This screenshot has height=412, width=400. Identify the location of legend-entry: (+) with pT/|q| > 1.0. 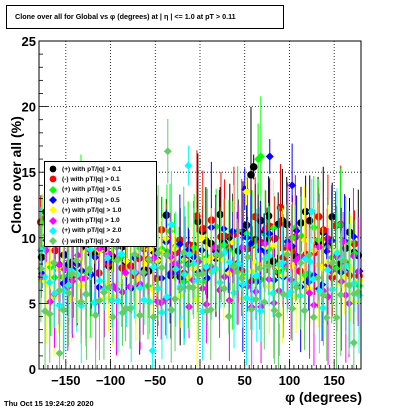
(100, 210).